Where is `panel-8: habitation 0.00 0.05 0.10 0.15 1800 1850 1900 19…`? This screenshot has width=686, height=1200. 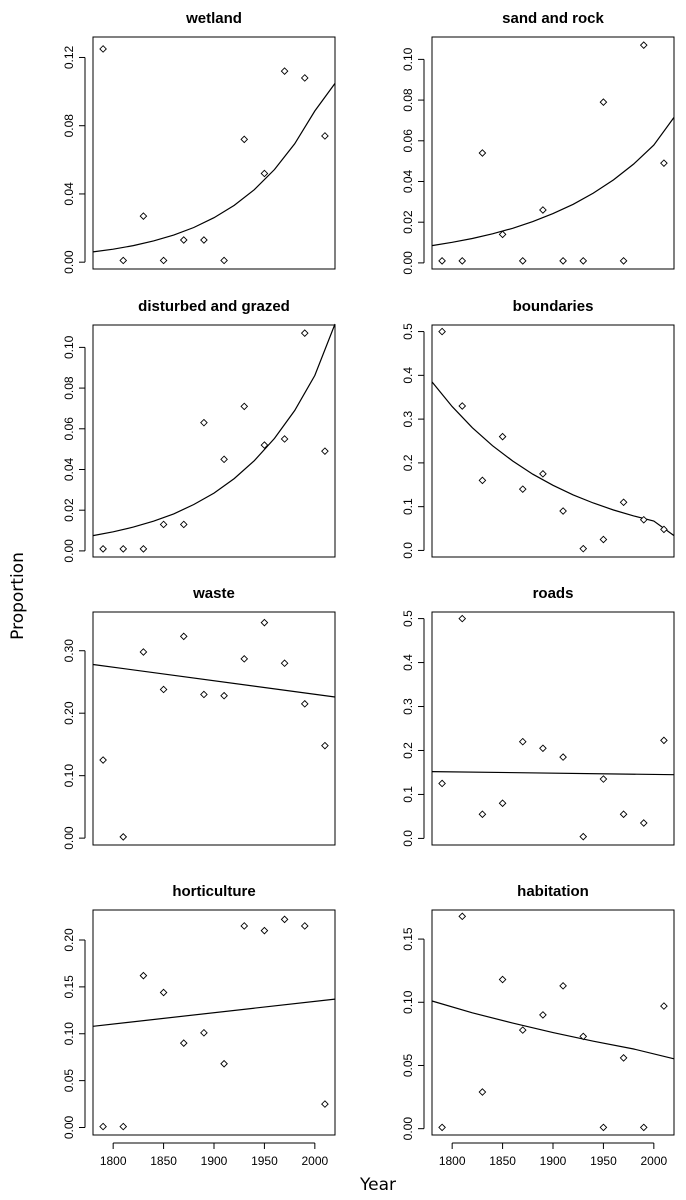
panel-8: habitation 0.00 0.05 0.10 0.15 1800 1850 1900 19… is located at coordinates (538, 1025).